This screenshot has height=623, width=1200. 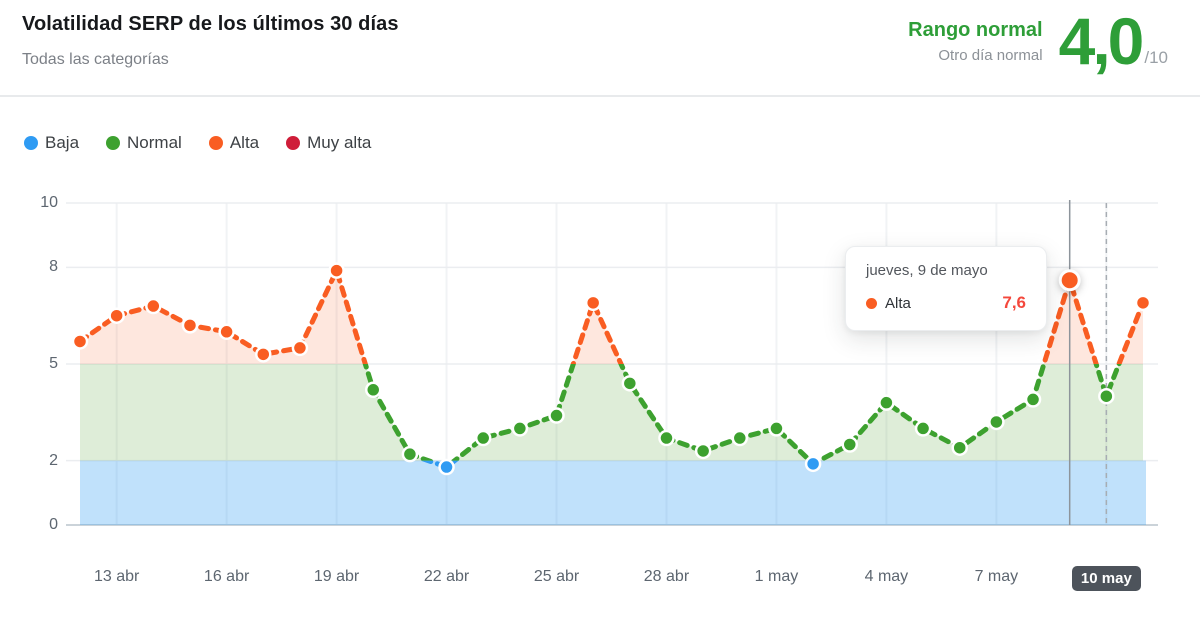 I want to click on data-point-6-may, so click(x=959, y=447).